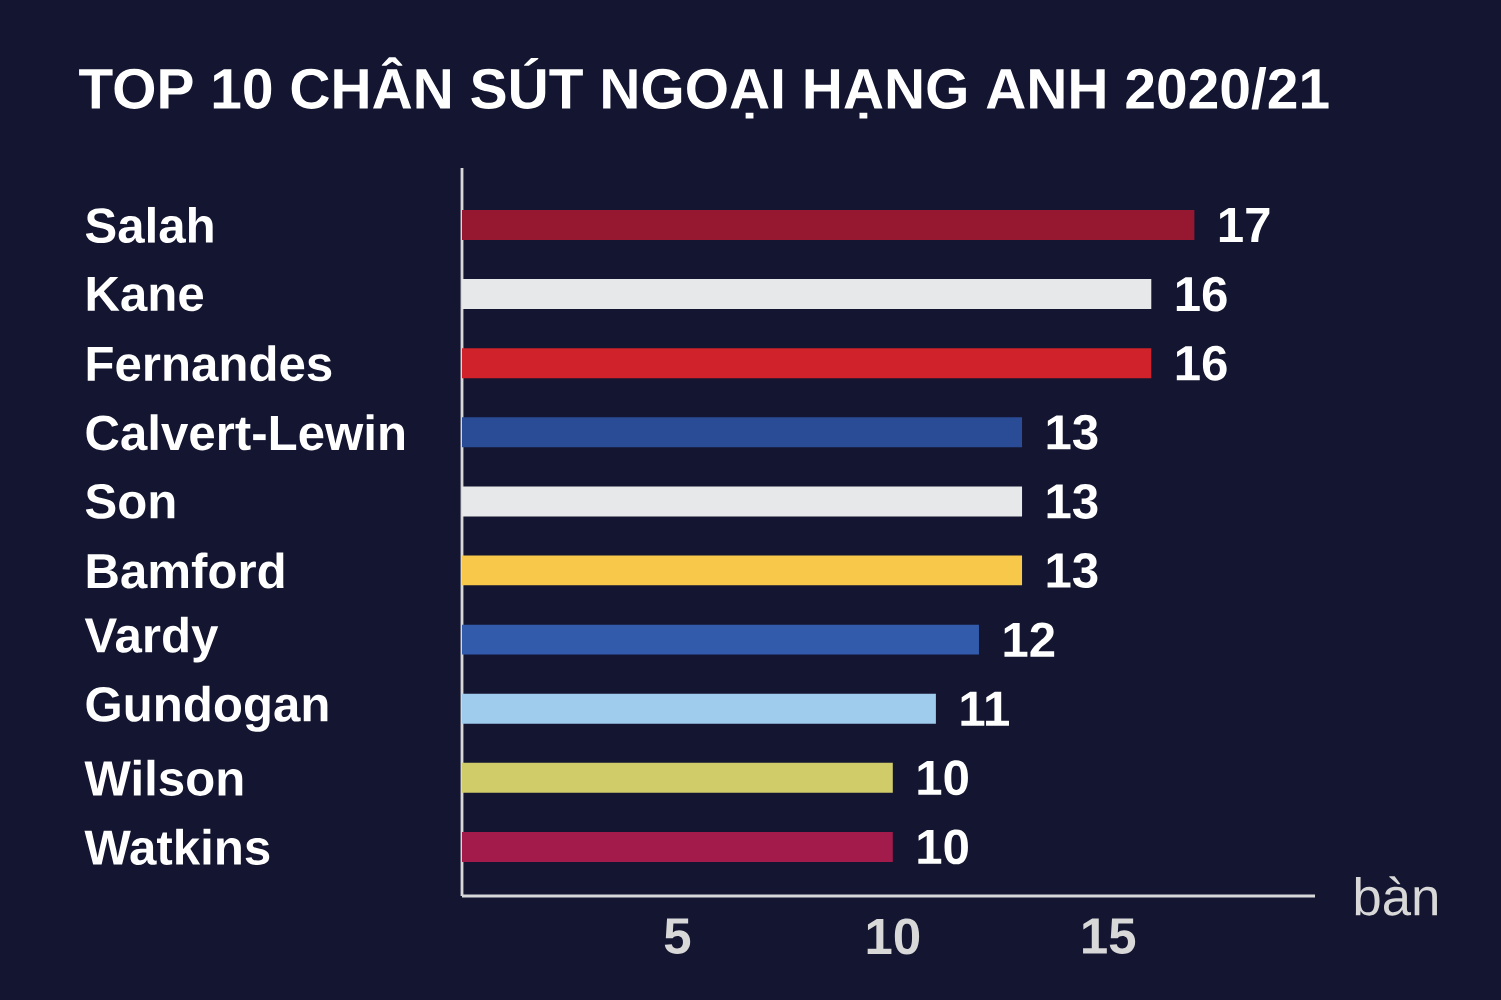  Describe the element at coordinates (163, 777) in the screenshot. I see `y-tick-label: Wilson` at that location.